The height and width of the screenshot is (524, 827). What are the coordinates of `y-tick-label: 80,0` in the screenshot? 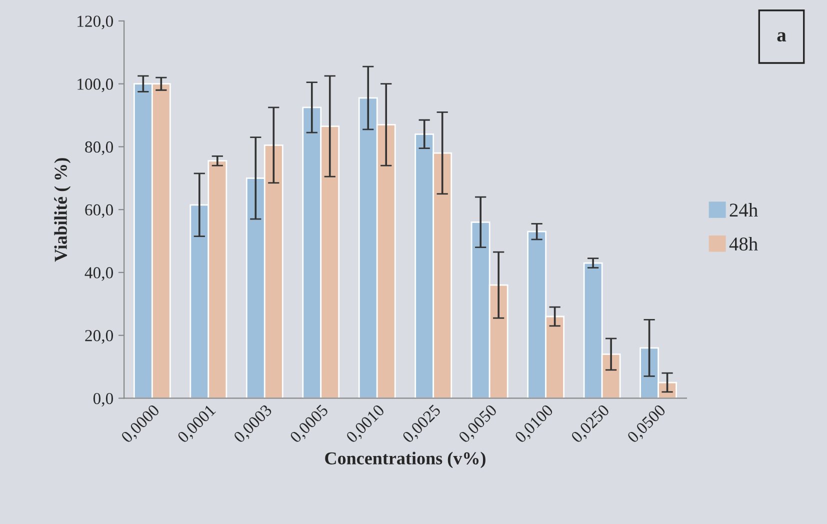 It's located at (99, 148).